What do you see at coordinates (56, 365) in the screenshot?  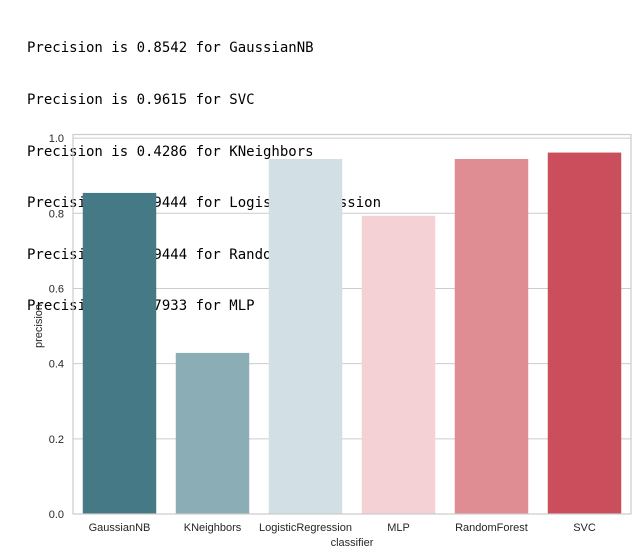 I see `y-tick-label: 0.4` at bounding box center [56, 365].